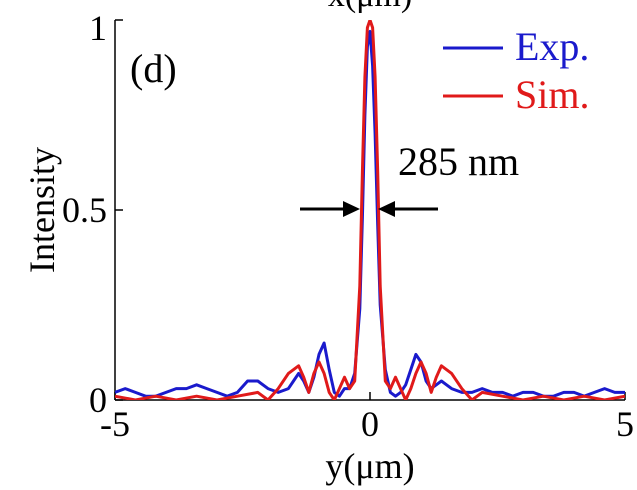 Image resolution: width=637 pixels, height=490 pixels. I want to click on y-axis-label: Intensity, so click(42, 210).